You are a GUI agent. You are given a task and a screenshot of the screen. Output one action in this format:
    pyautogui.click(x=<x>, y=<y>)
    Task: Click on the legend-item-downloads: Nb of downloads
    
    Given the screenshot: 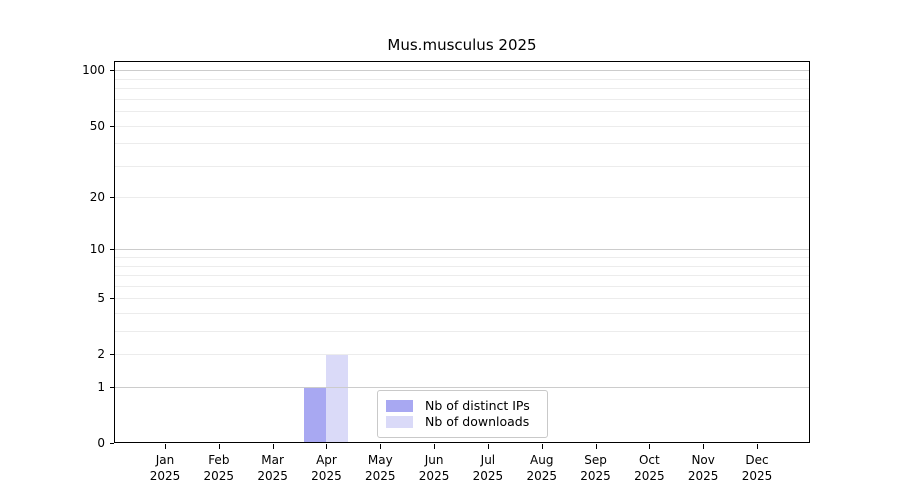 What is the action you would take?
    pyautogui.click(x=462, y=422)
    